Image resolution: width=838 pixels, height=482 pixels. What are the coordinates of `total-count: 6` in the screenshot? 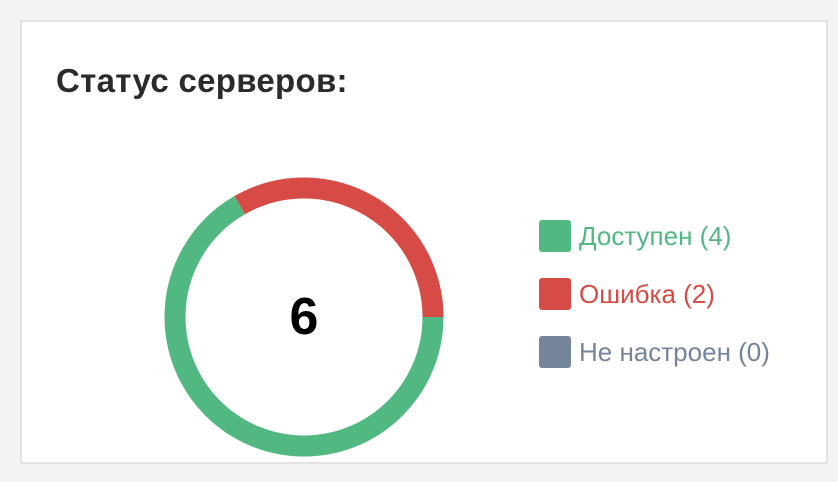 It's located at (304, 317).